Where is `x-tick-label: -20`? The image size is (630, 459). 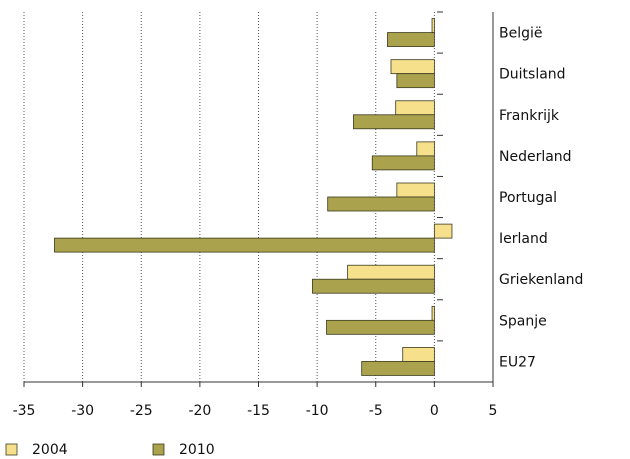
x-tick-label: -20 is located at coordinates (199, 411).